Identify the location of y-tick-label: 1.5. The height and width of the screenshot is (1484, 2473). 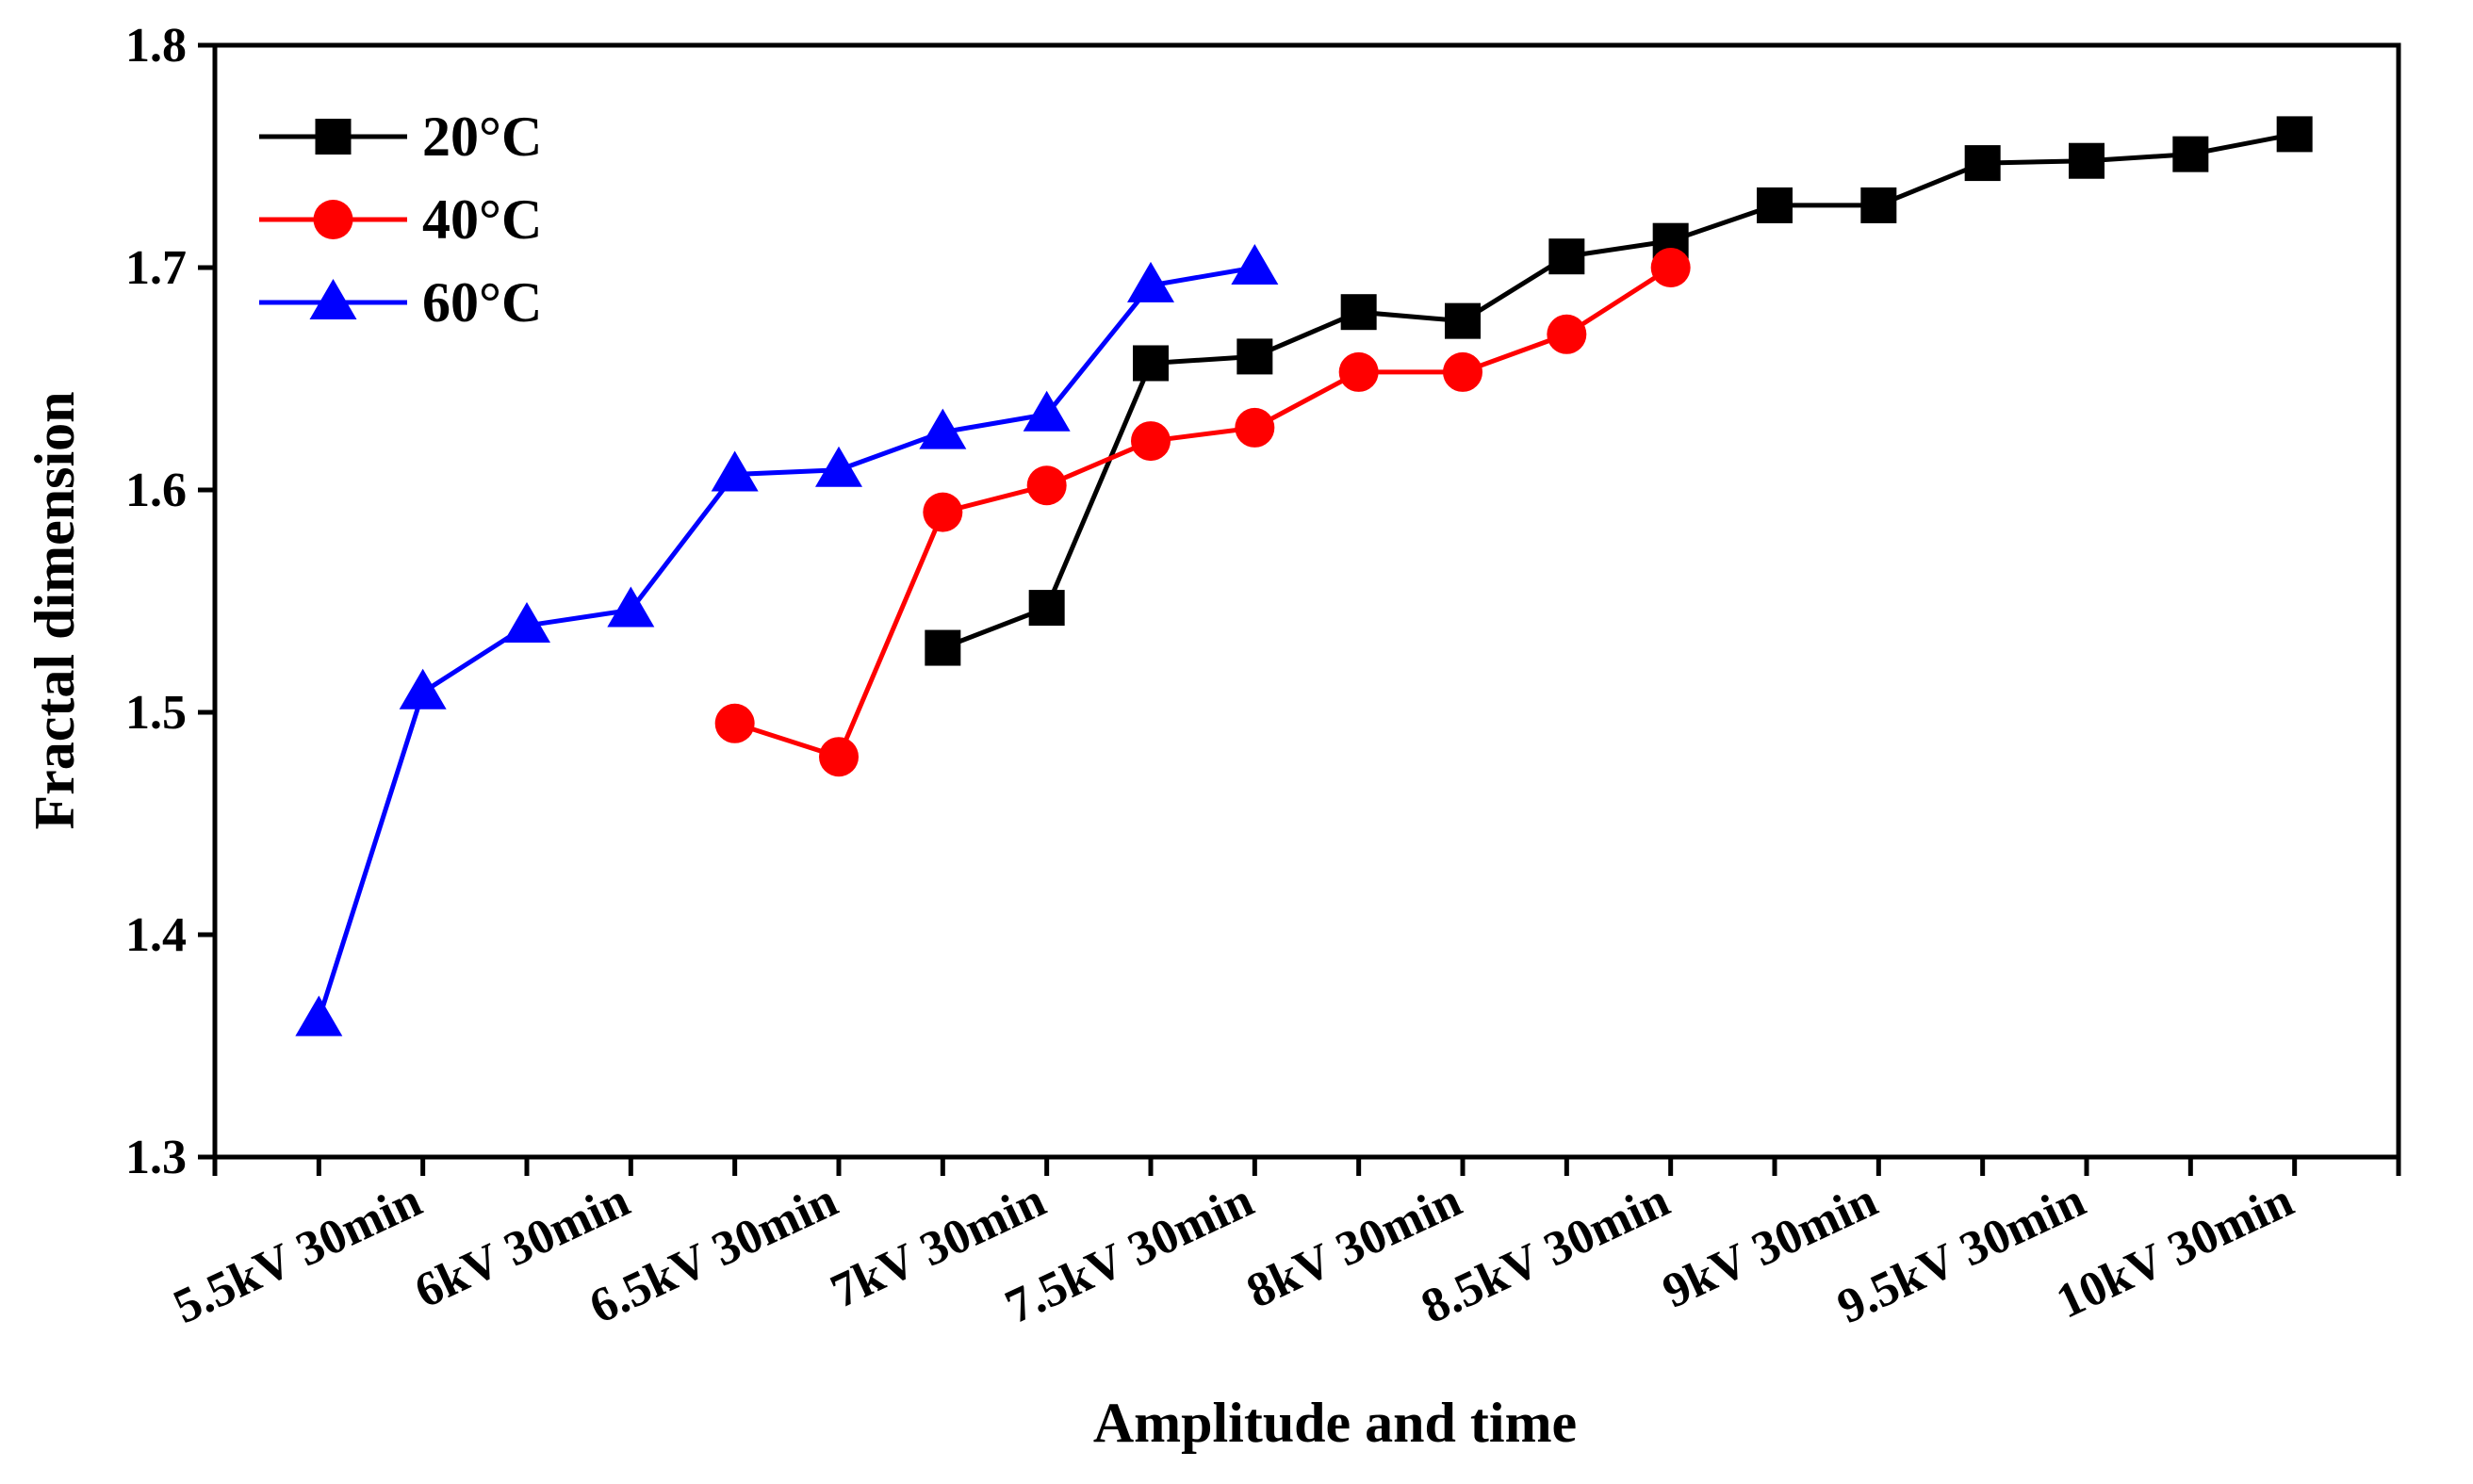
(156, 713).